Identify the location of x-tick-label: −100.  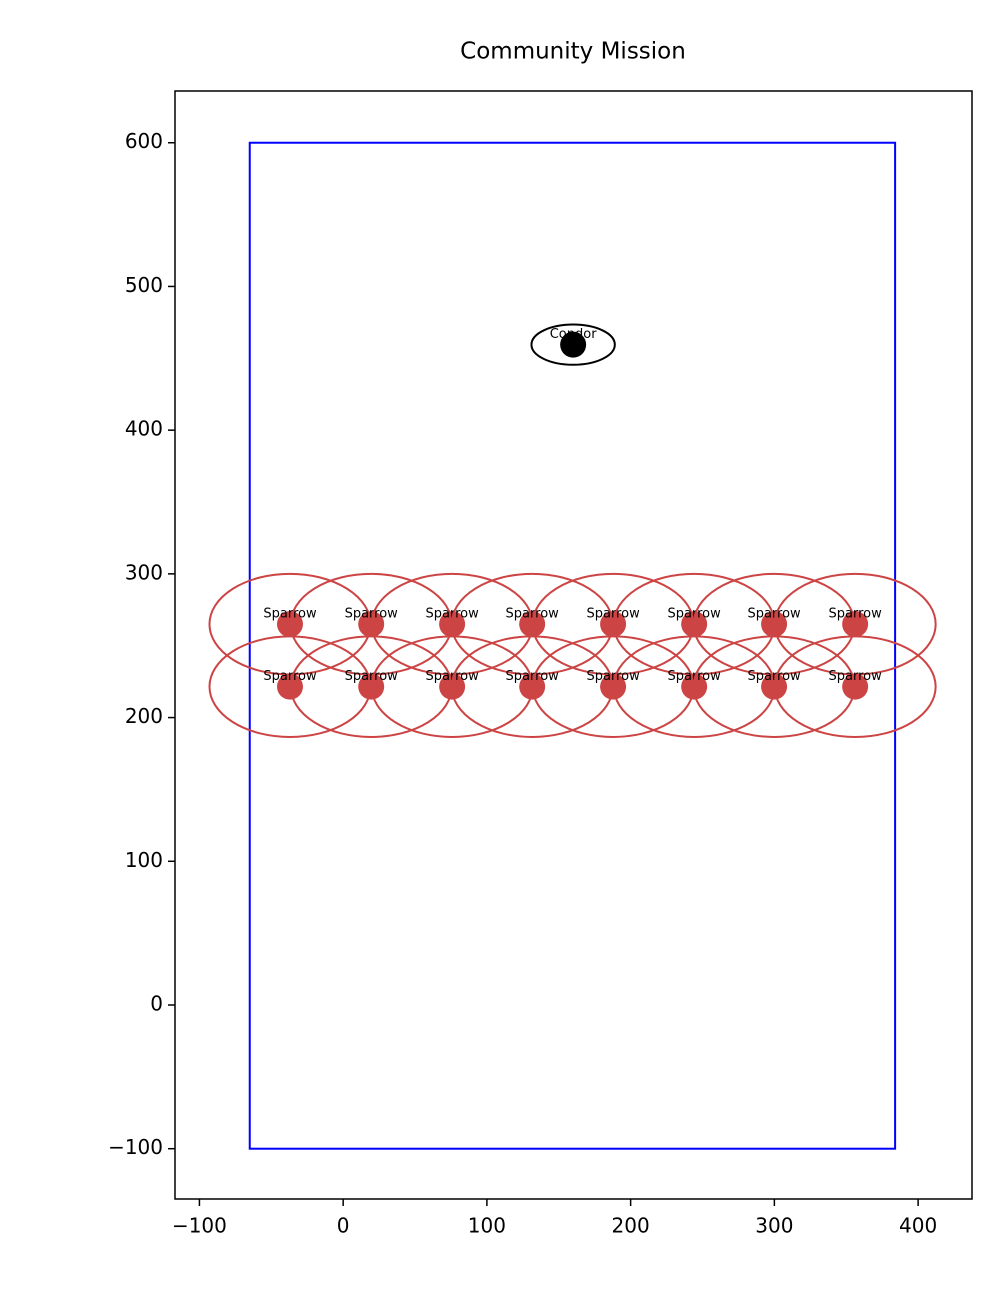
(199, 1226).